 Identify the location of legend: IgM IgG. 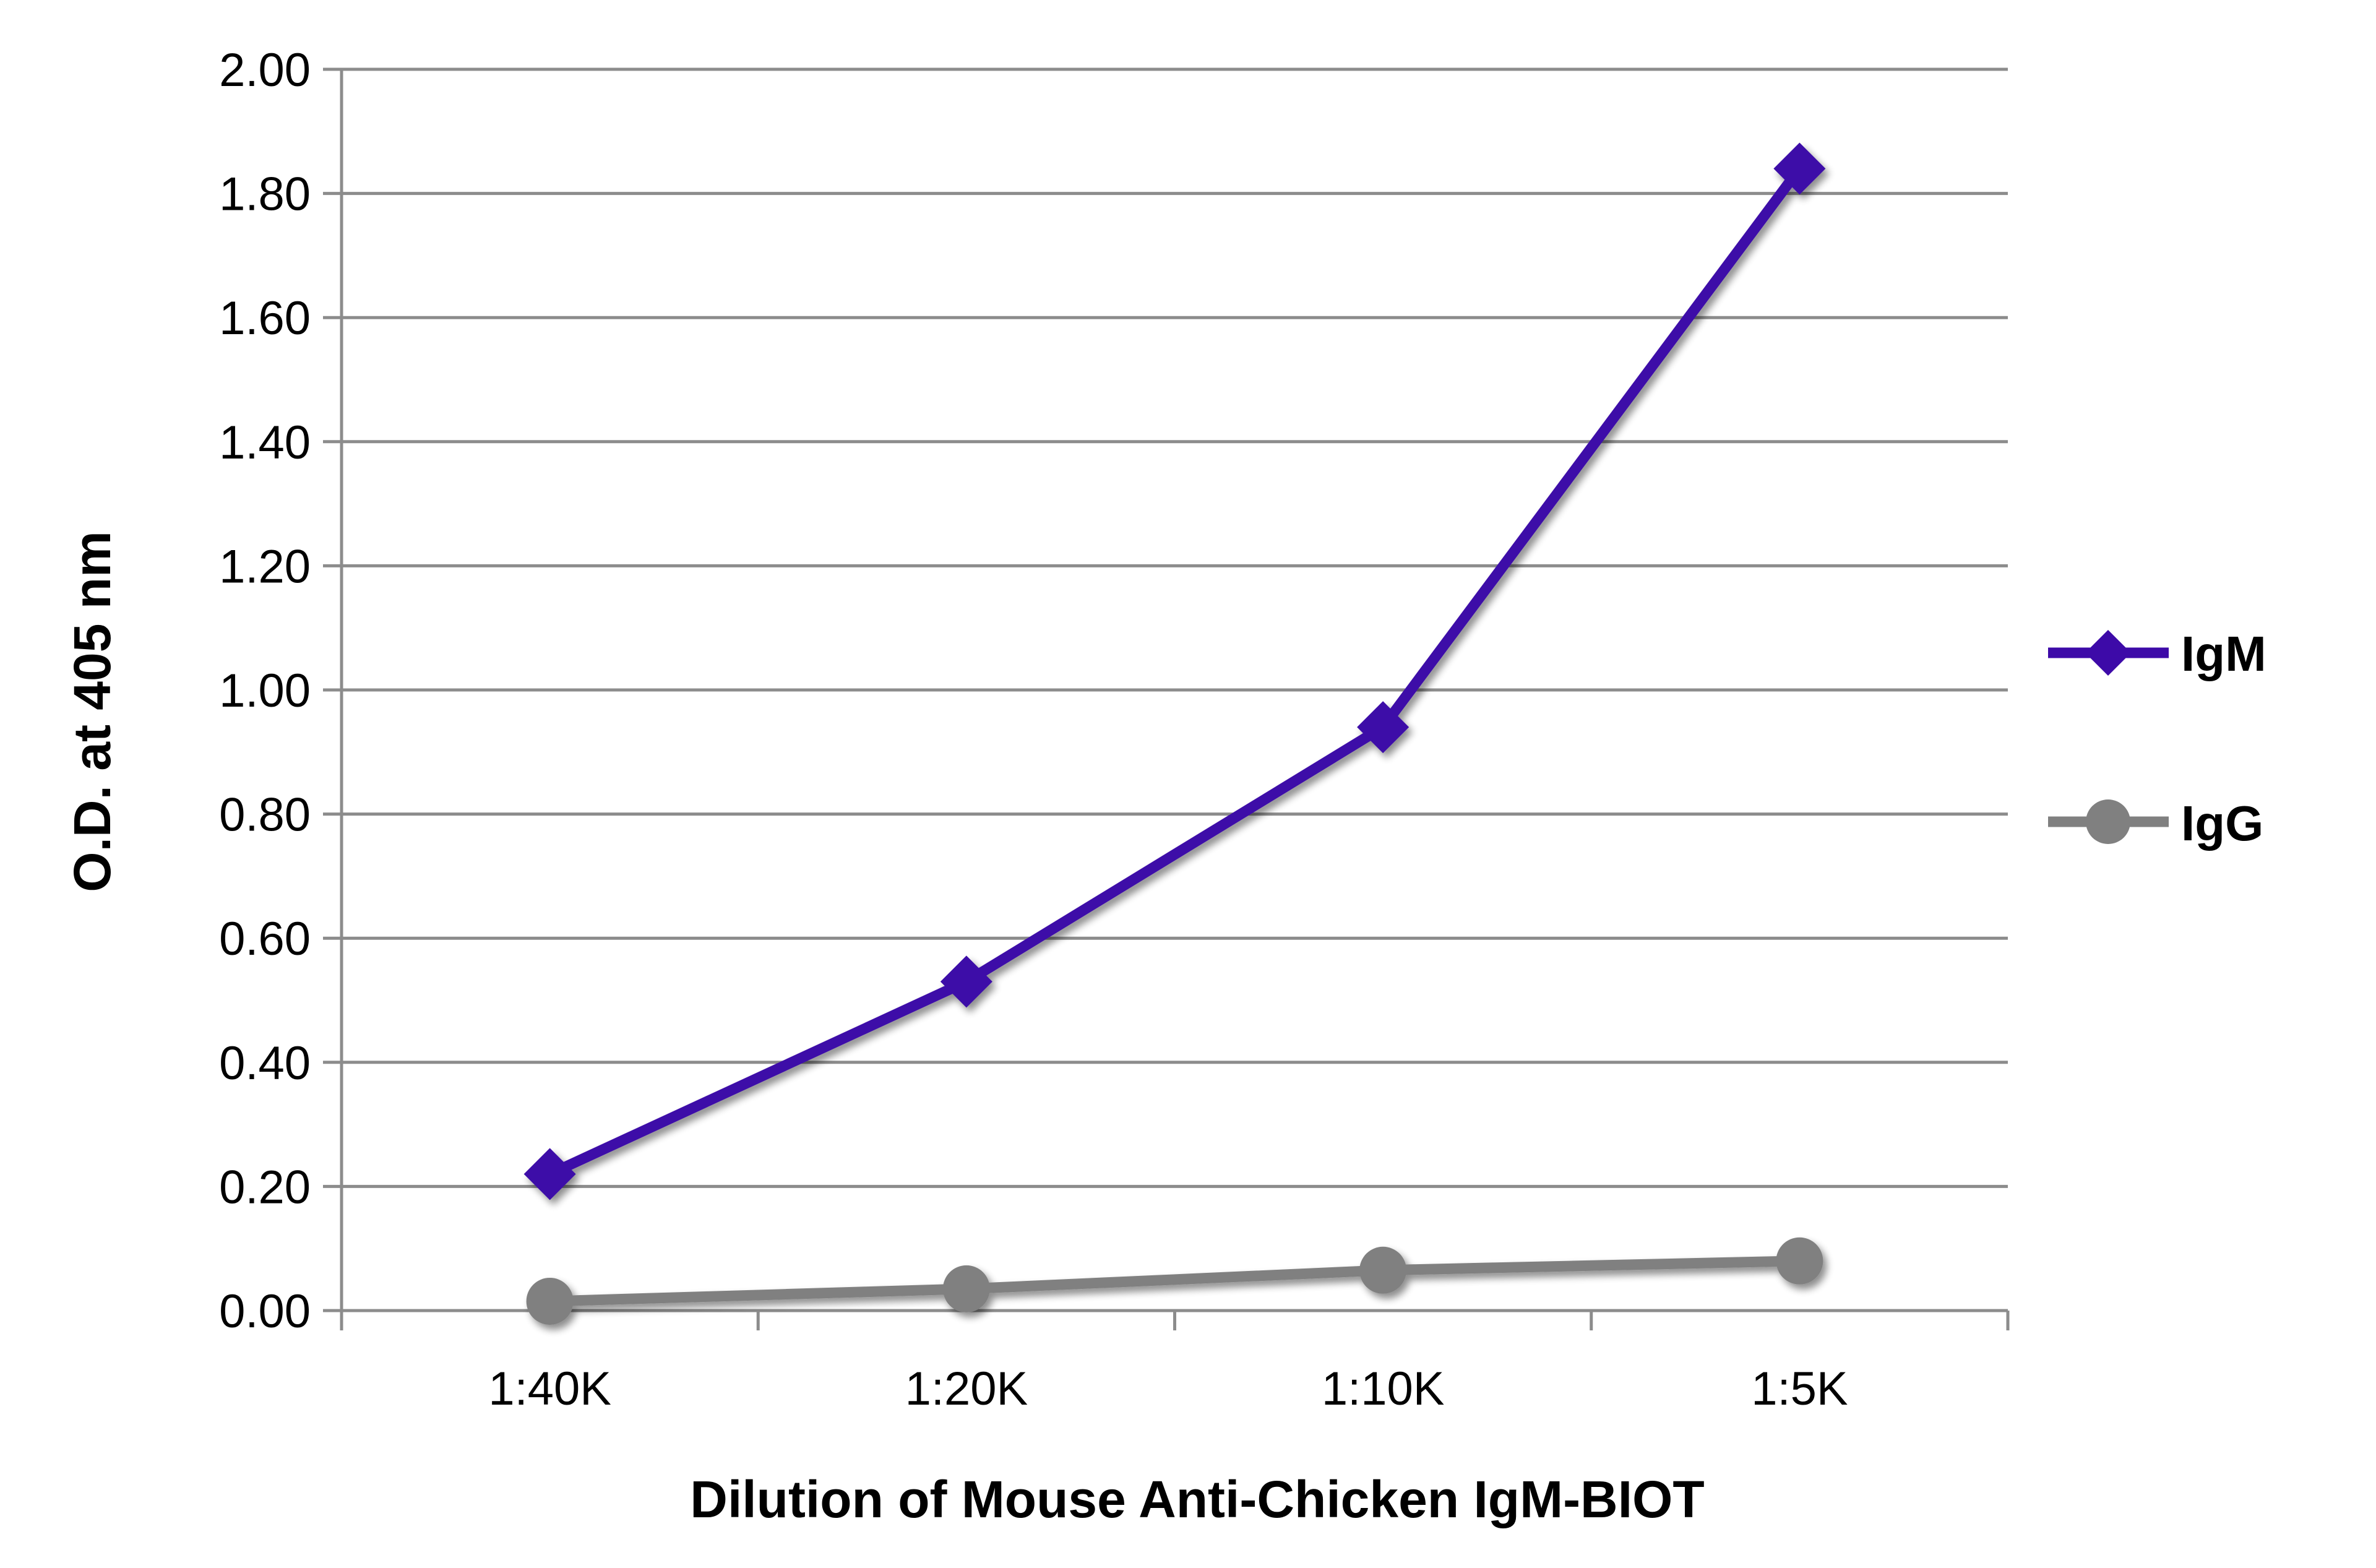
(2157, 738).